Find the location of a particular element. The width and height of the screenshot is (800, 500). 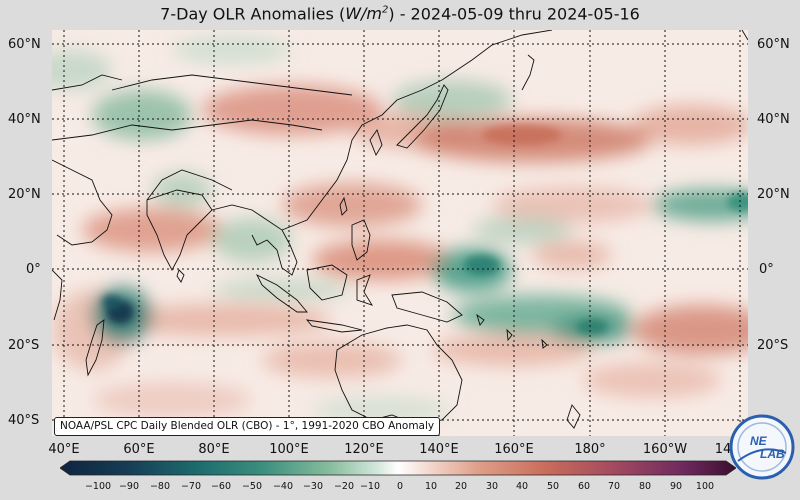

colorbar-tick: −100 is located at coordinates (98, 486).